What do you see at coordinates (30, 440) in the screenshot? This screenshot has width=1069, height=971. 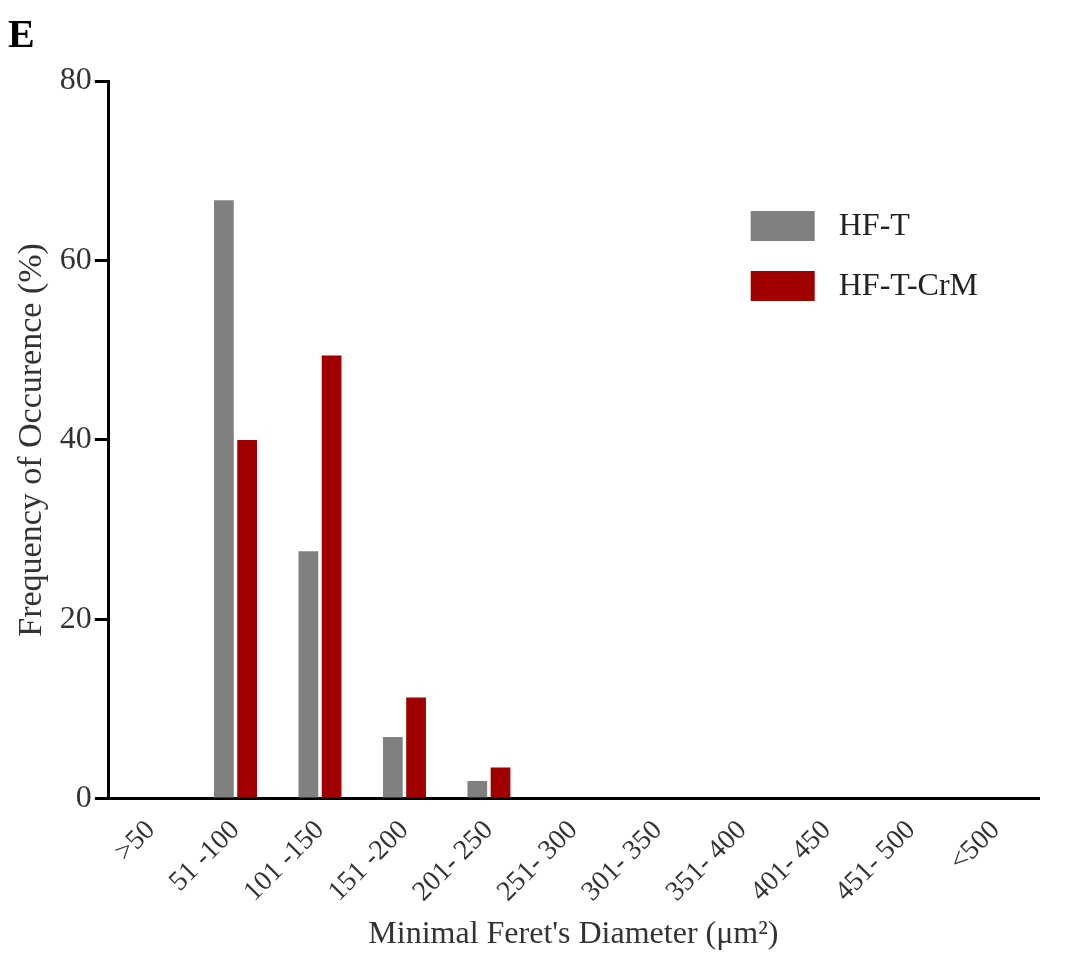 I see `y-axis-title: Frequency of Occurence (%)` at bounding box center [30, 440].